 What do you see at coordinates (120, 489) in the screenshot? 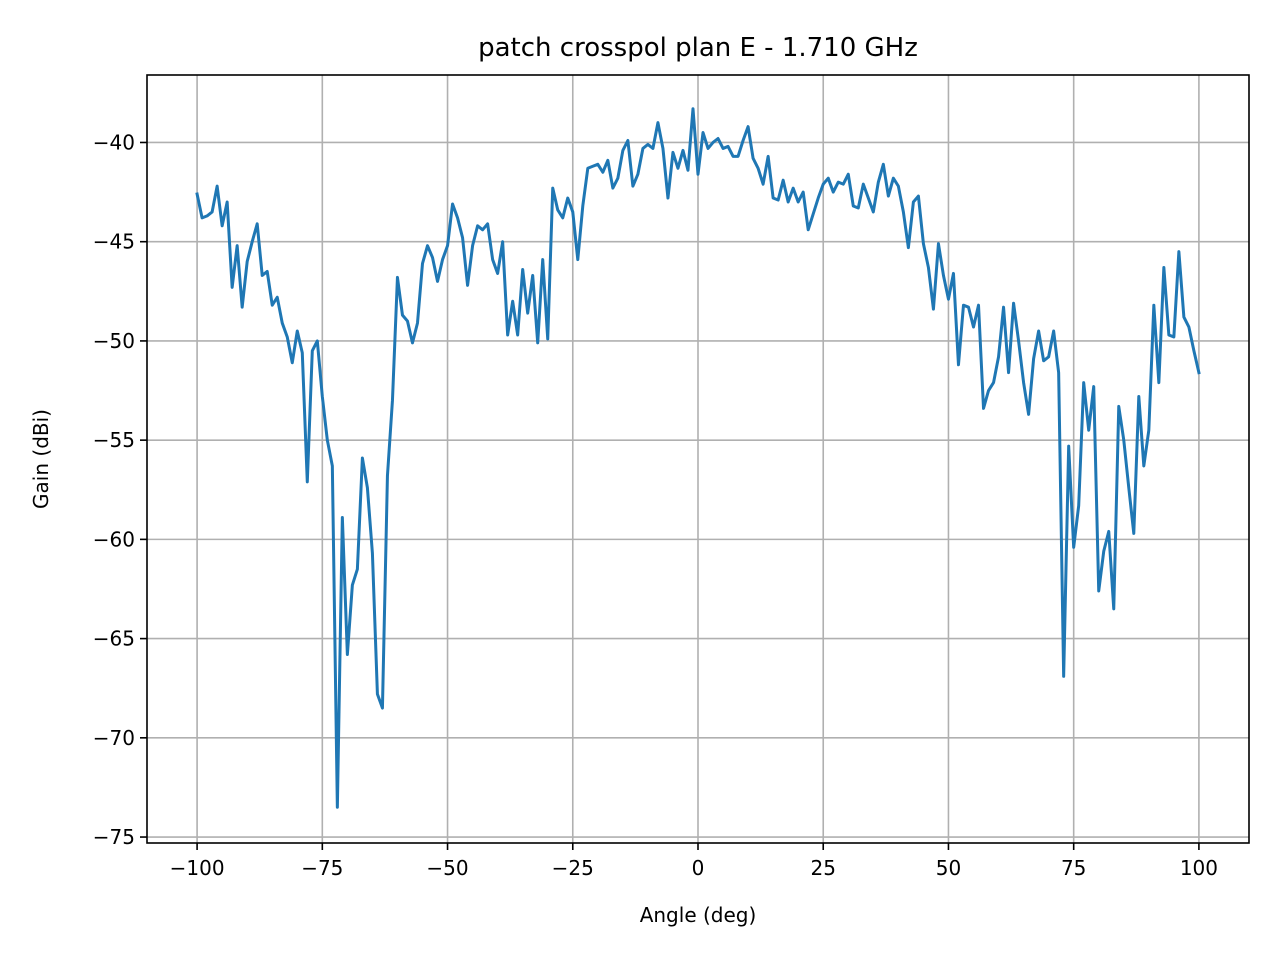
I see `y-axis: −40 −45 −50 −55 −60 −65 −70 −75` at bounding box center [120, 489].